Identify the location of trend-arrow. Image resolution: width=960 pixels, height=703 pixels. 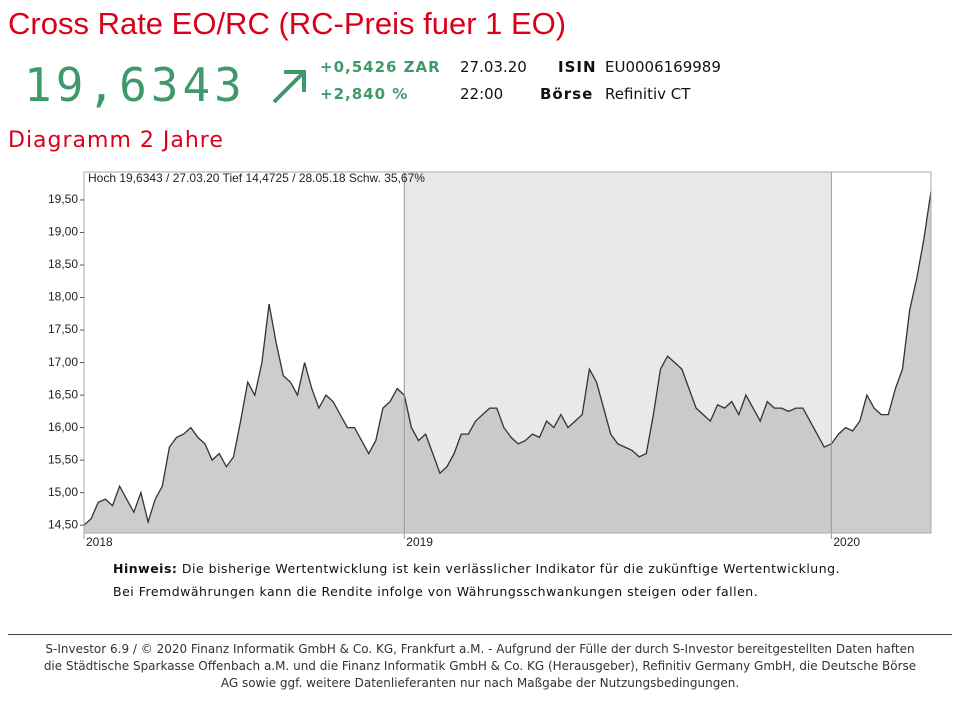
(289, 87).